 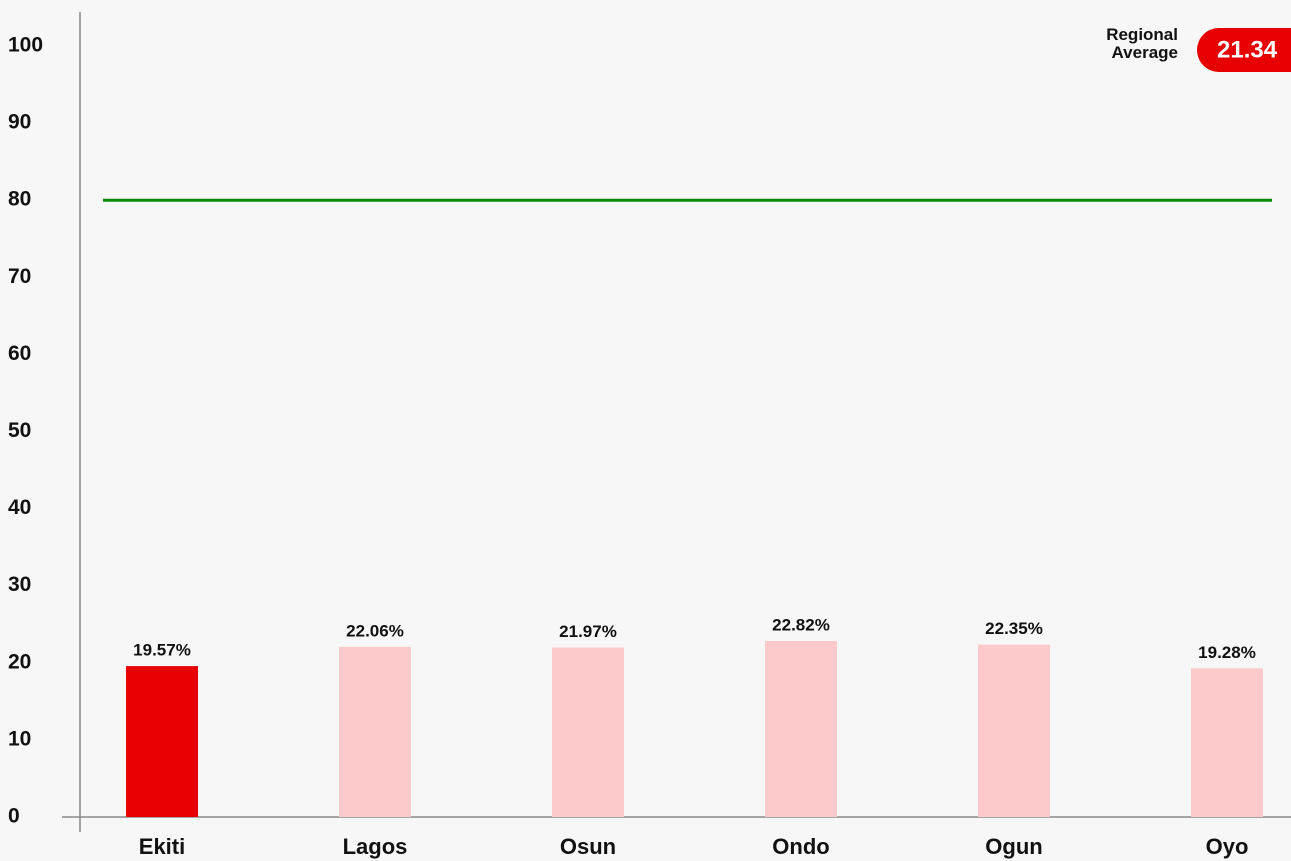 What do you see at coordinates (14, 816) in the screenshot?
I see `y-tick-label: 0` at bounding box center [14, 816].